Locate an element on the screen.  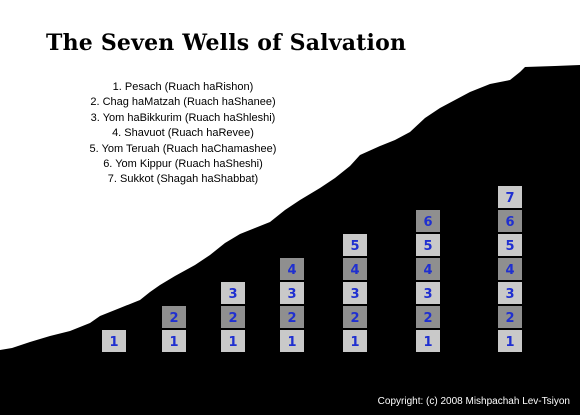
well-item-6: 6. Yom Kippur (Ruach haSheshi) is located at coordinates (183, 164).